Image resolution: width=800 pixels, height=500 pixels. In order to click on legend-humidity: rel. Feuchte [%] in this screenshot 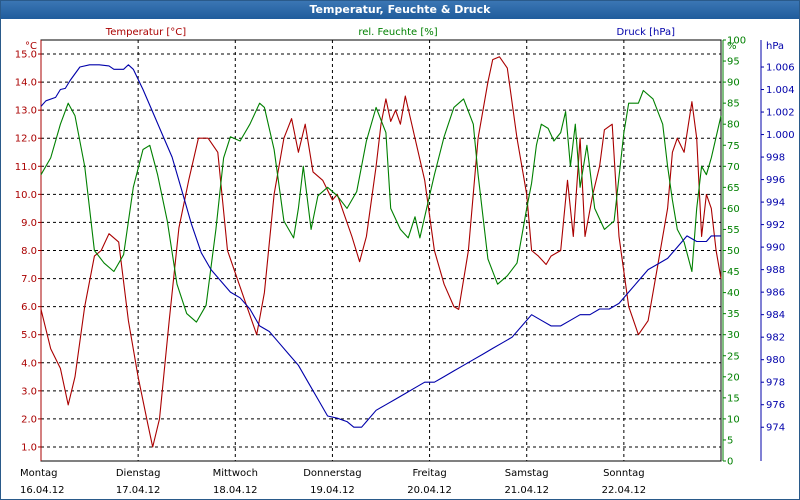, I will do `click(397, 32)`.